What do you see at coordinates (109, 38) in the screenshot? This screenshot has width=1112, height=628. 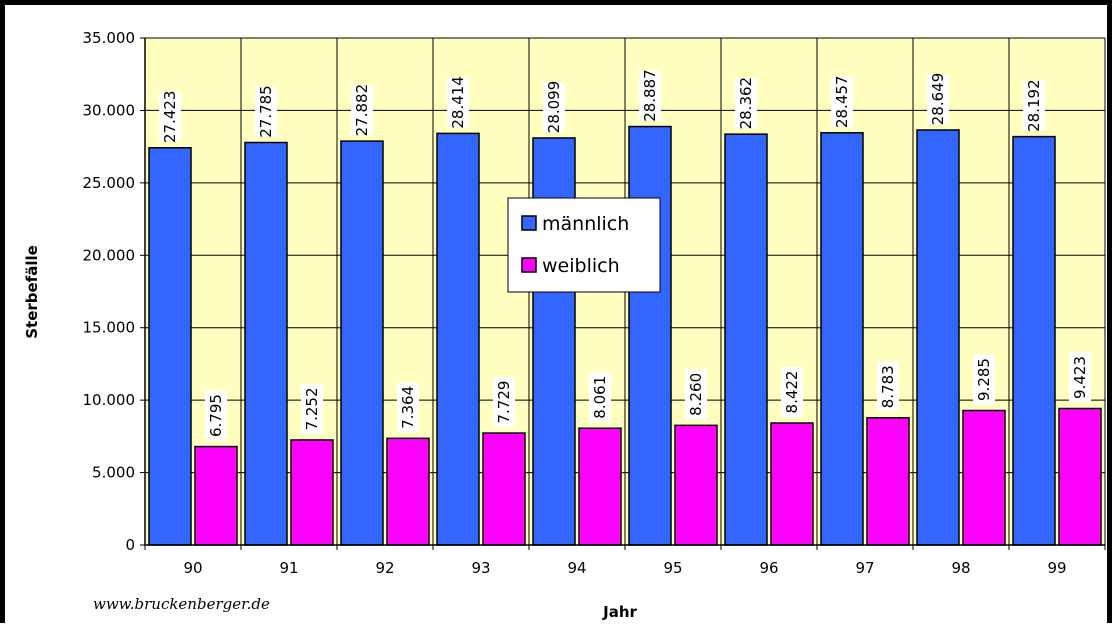 I see `y-tick-label: 35.000` at bounding box center [109, 38].